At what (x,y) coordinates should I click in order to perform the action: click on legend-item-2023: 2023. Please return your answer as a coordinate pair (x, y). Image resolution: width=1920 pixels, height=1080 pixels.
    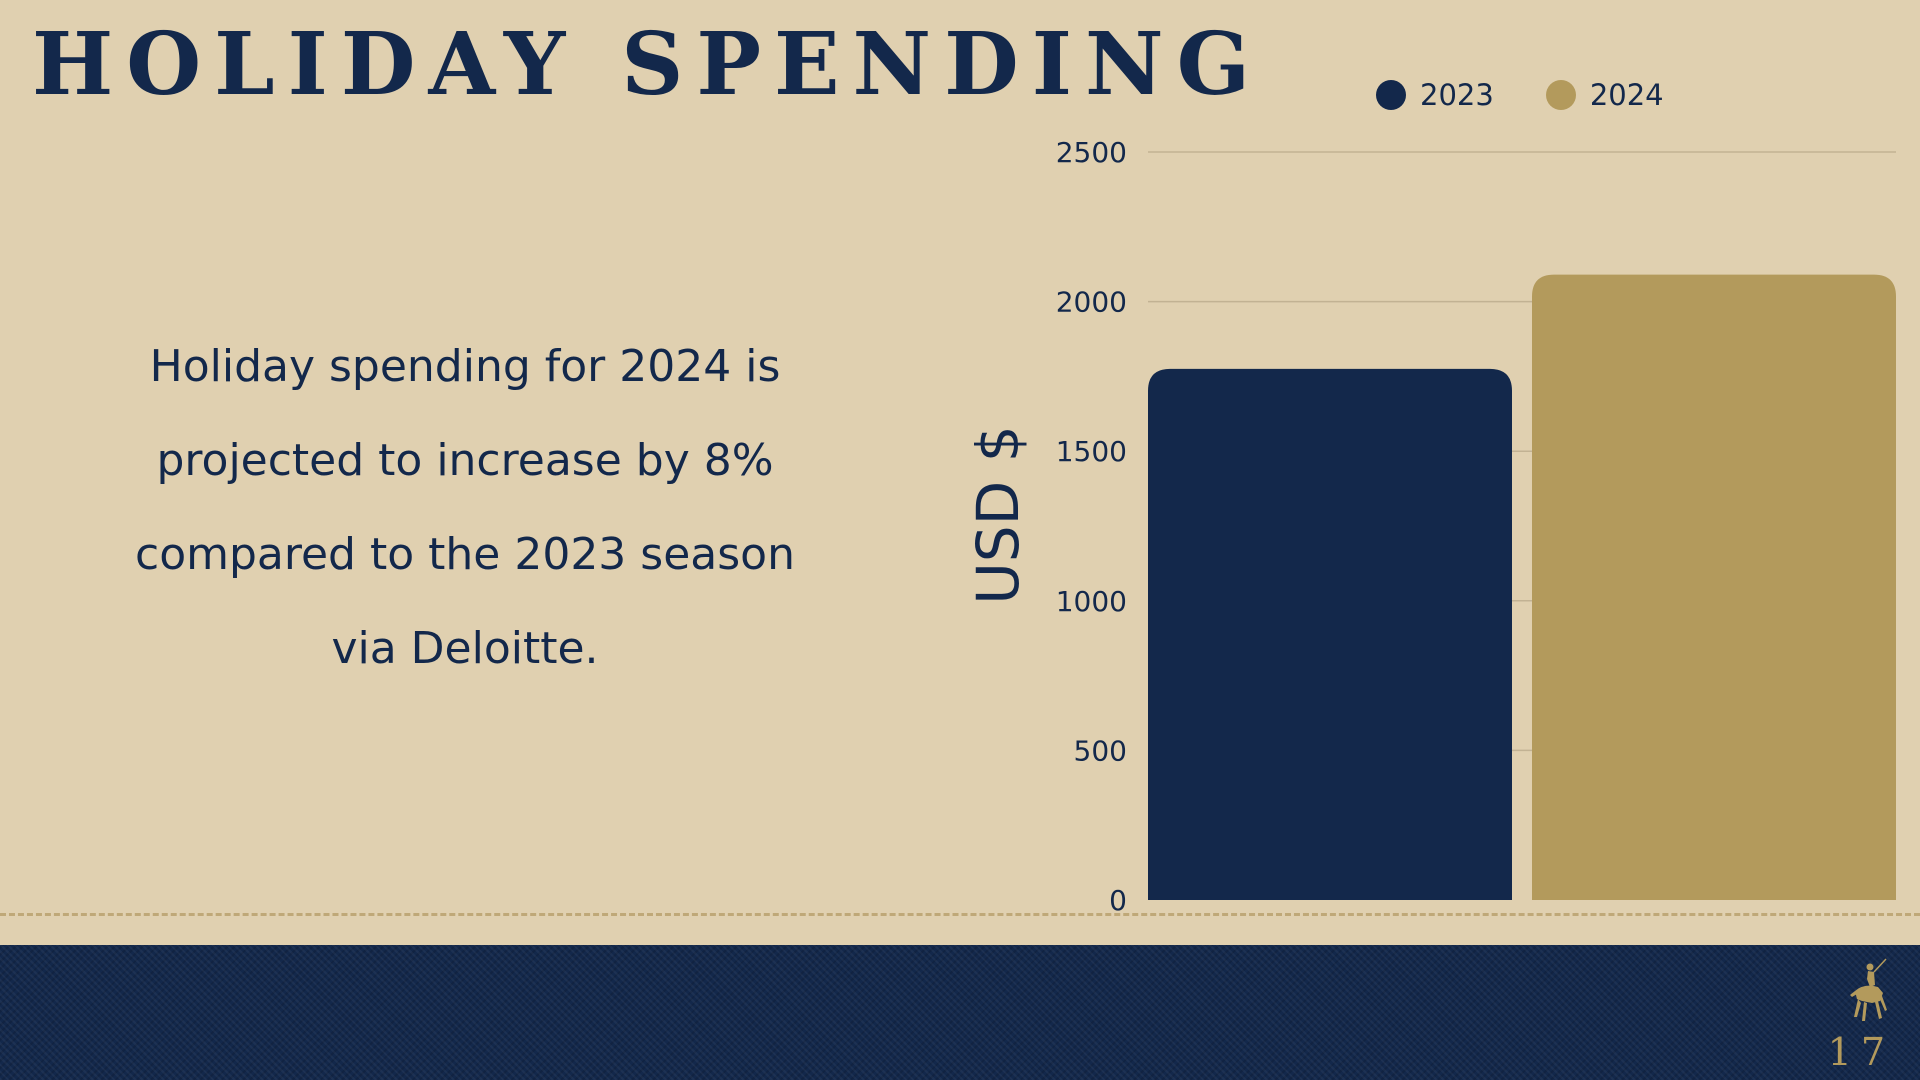
    Looking at the image, I should click on (1435, 95).